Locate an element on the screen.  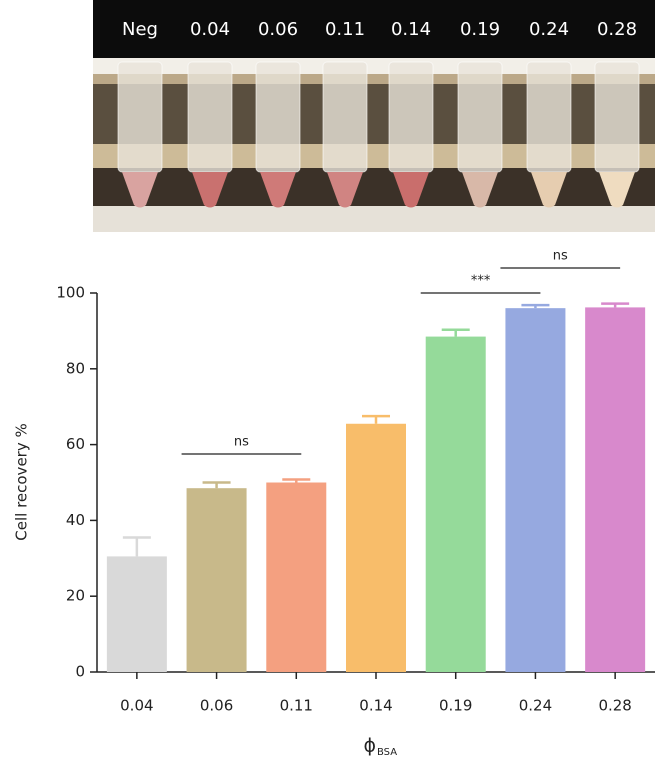
x-axis-label-subscript: BSA is located at coordinates (387, 752).